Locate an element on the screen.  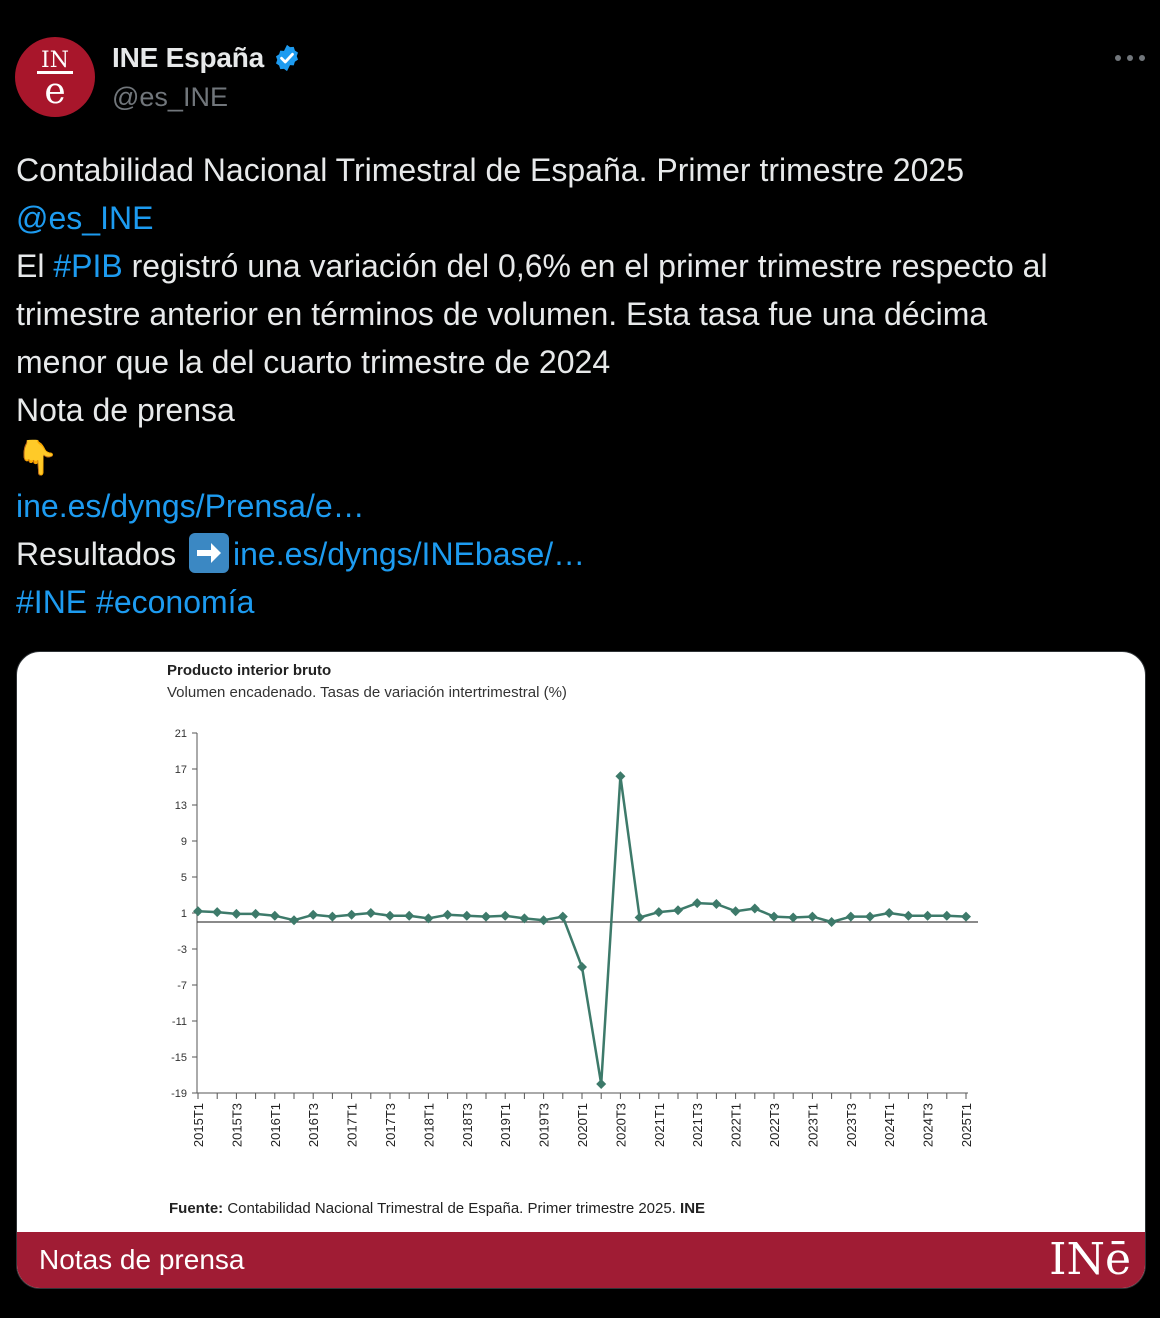
y-tick-label: -15 is located at coordinates (179, 1058).